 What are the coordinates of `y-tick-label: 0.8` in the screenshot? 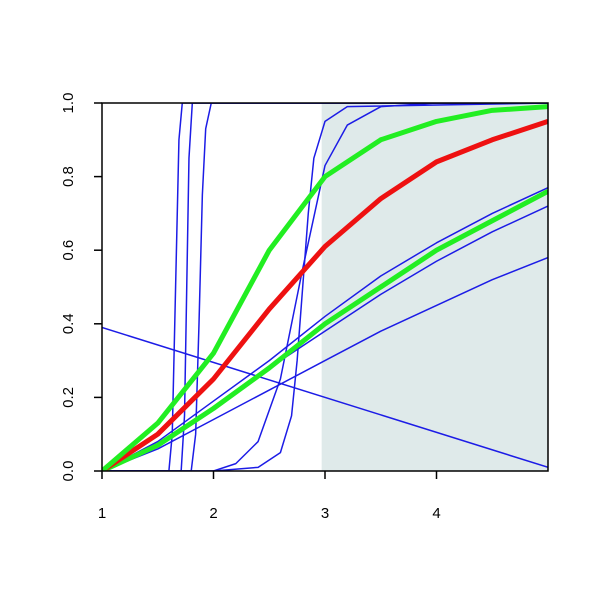 It's located at (68, 176).